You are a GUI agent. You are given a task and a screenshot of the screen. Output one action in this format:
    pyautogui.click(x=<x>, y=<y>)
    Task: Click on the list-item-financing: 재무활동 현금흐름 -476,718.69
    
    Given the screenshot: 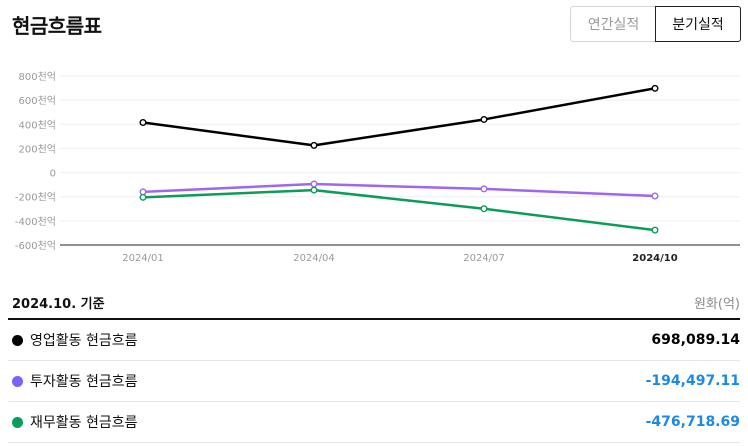 What is the action you would take?
    pyautogui.click(x=374, y=422)
    